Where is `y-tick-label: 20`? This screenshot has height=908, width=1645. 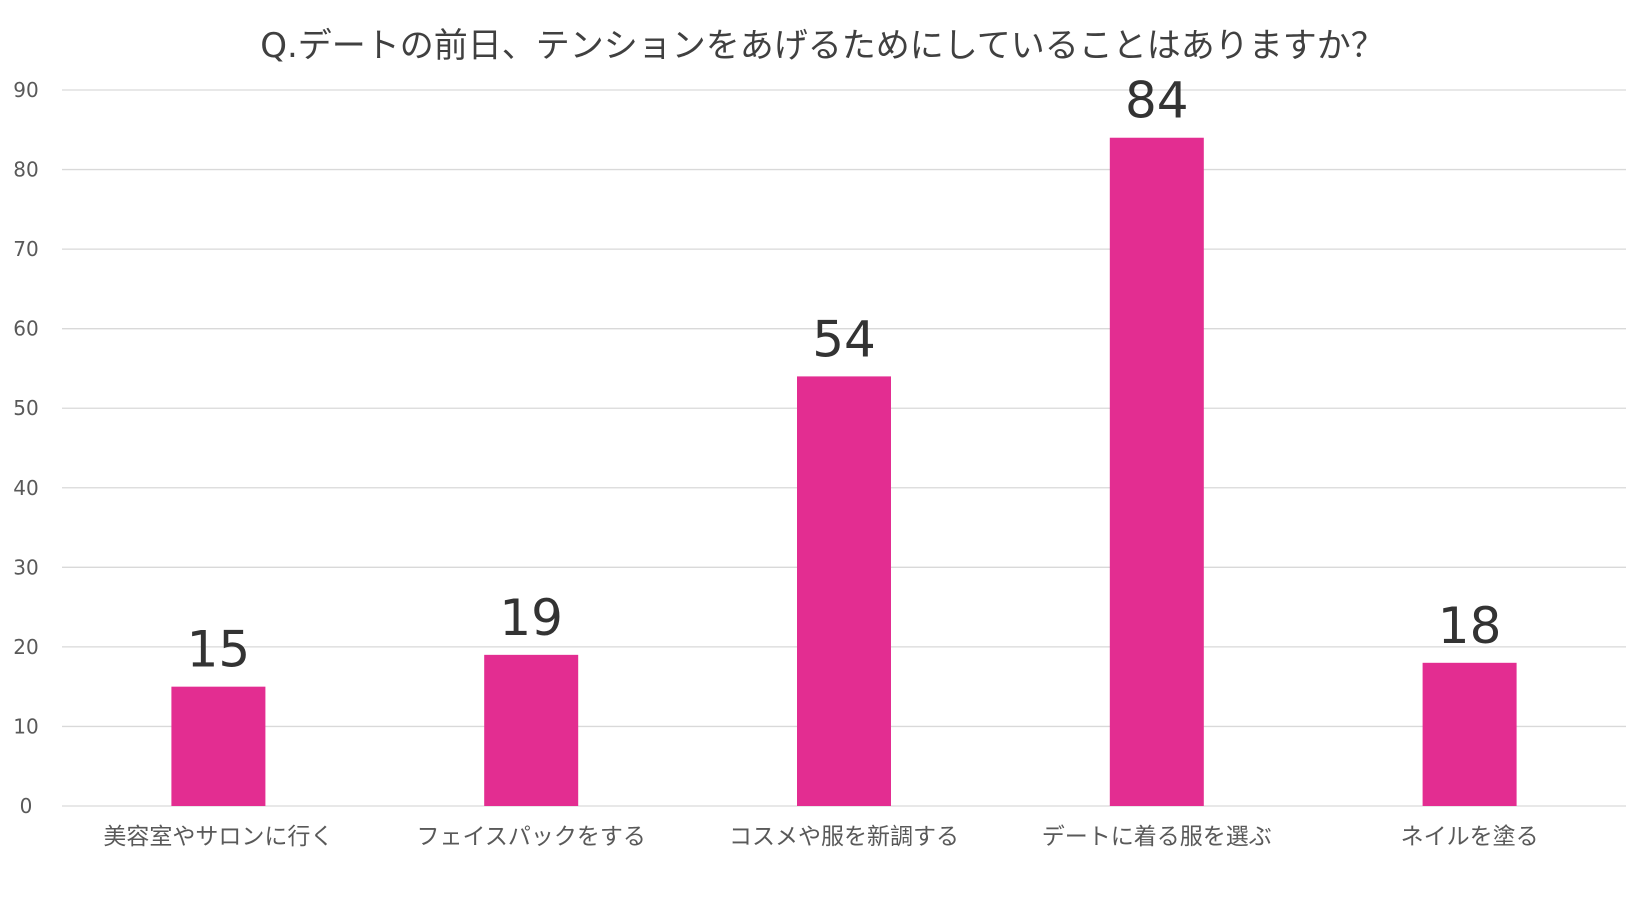 y-tick-label: 20 is located at coordinates (25, 647).